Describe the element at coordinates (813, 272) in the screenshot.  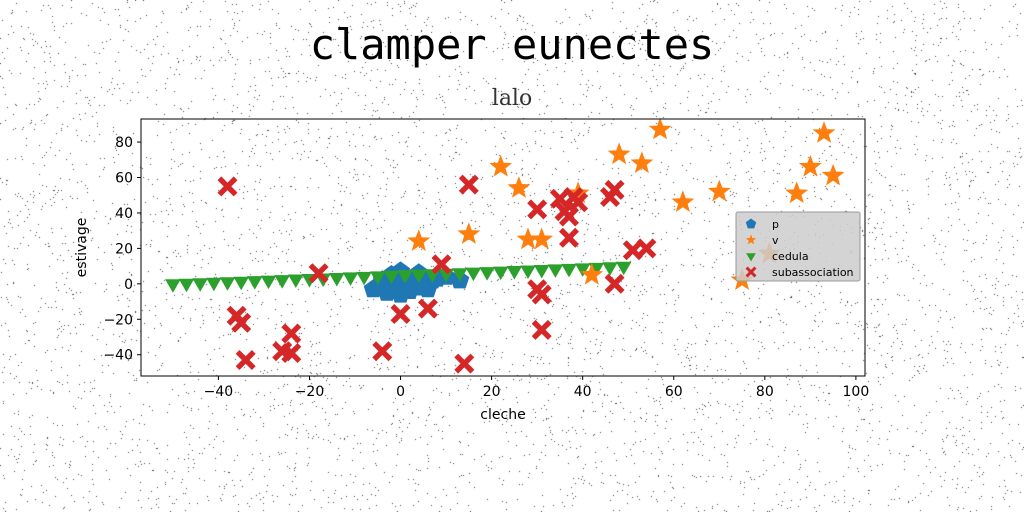
I see `legend-label-subassociation: subassociation` at that location.